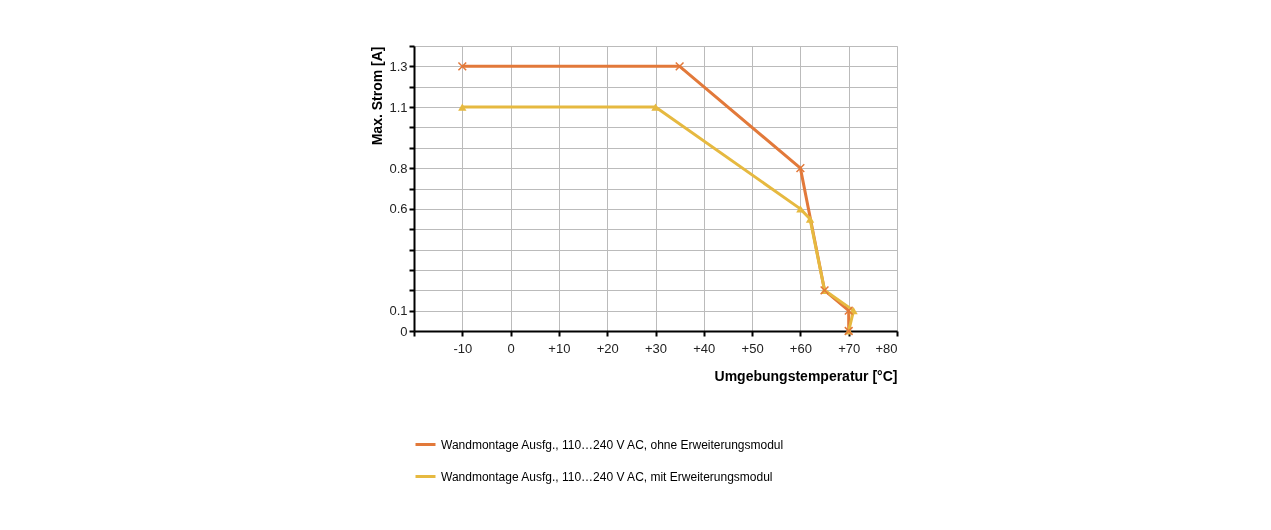 The width and height of the screenshot is (1271, 530). What do you see at coordinates (886, 348) in the screenshot?
I see `x-tick-label: +80` at bounding box center [886, 348].